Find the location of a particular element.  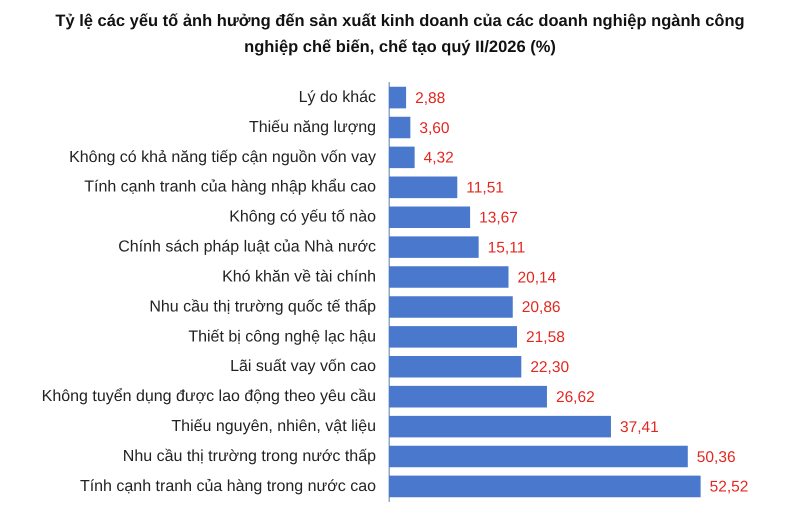

data-label: 20,86 is located at coordinates (541, 307).